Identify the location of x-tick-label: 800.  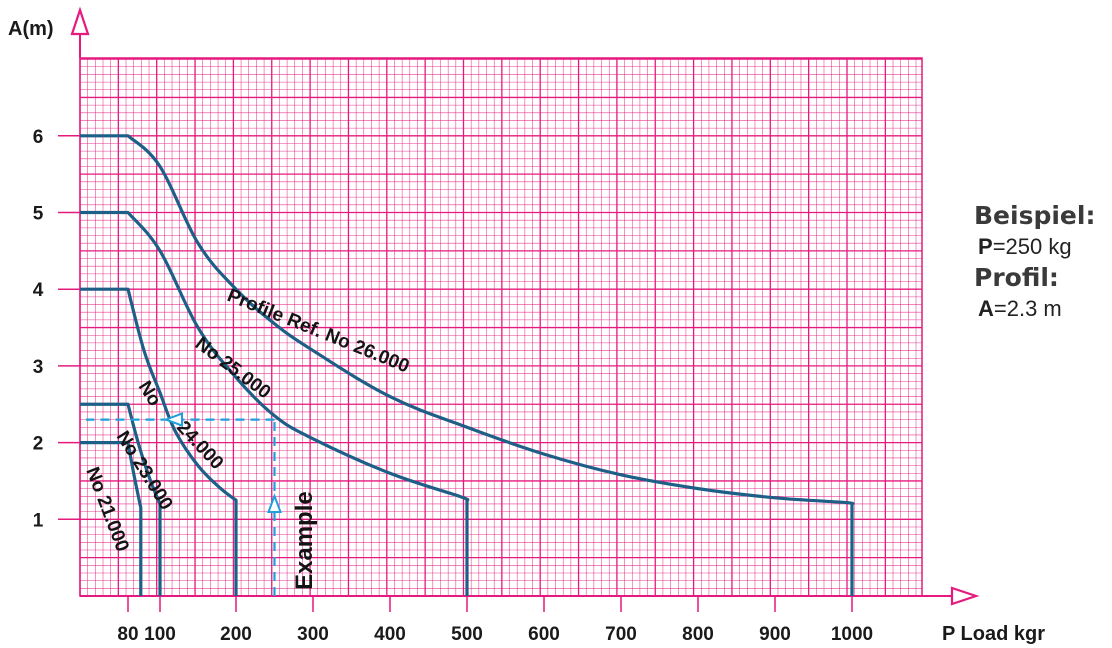
(698, 634).